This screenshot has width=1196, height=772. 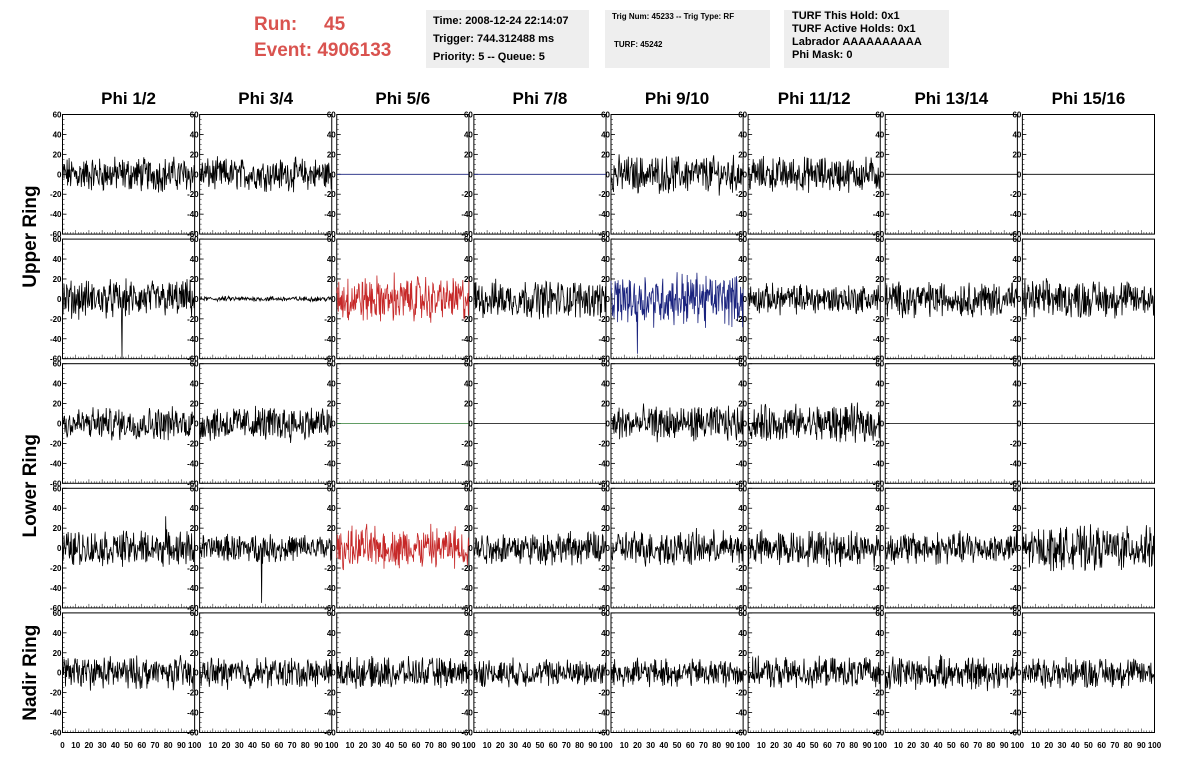 What do you see at coordinates (1089, 98) in the screenshot?
I see `column-header: Phi 15/16` at bounding box center [1089, 98].